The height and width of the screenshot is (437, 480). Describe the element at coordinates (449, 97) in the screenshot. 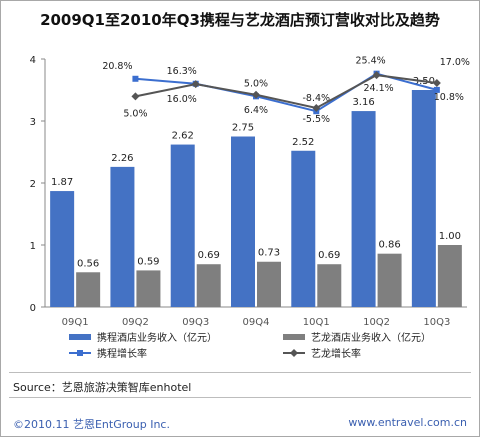

I see `line-value-label: 10.8%` at that location.